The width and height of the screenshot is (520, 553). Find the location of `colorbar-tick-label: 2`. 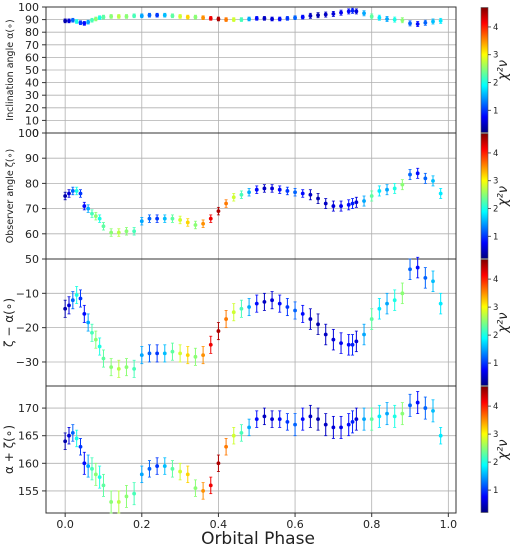

colorbar-tick-label: 2 is located at coordinates (495, 84).